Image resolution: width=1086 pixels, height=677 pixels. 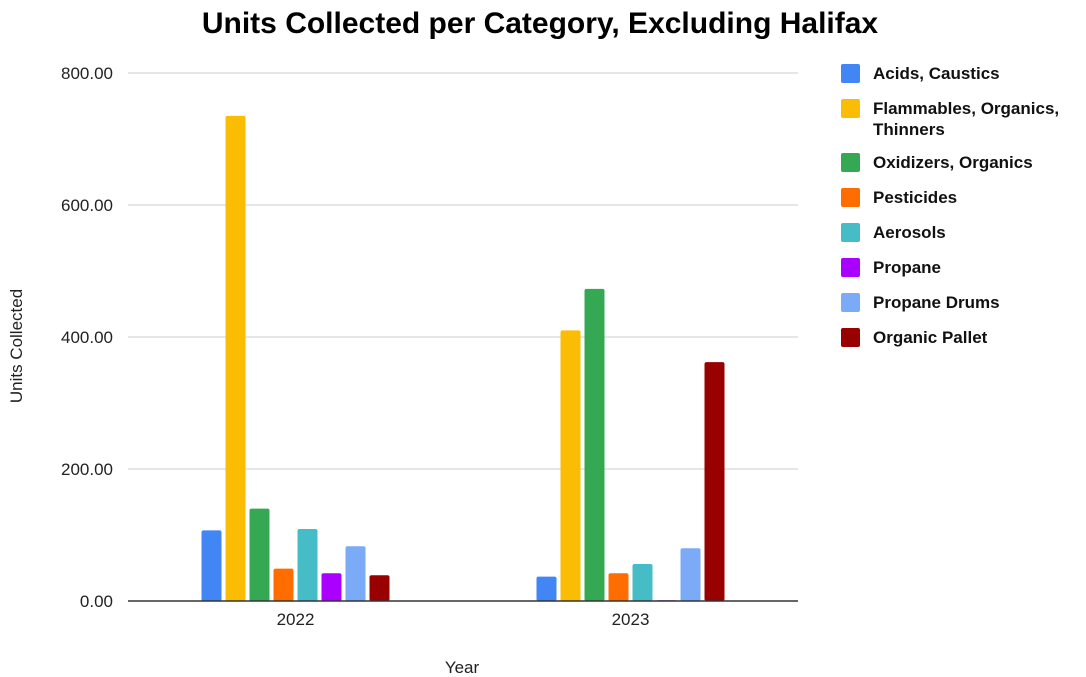 What do you see at coordinates (907, 267) in the screenshot?
I see `legend-label: Propane` at bounding box center [907, 267].